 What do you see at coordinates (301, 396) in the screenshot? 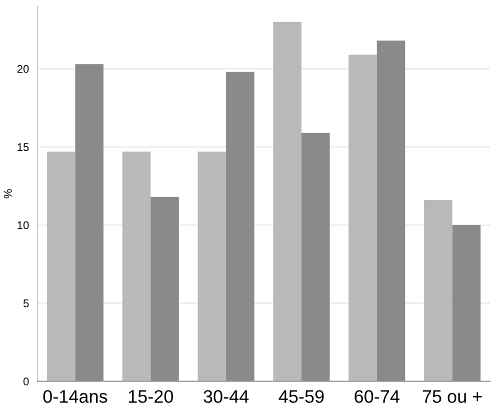
I see `x-tick-label: 45-59` at bounding box center [301, 396].